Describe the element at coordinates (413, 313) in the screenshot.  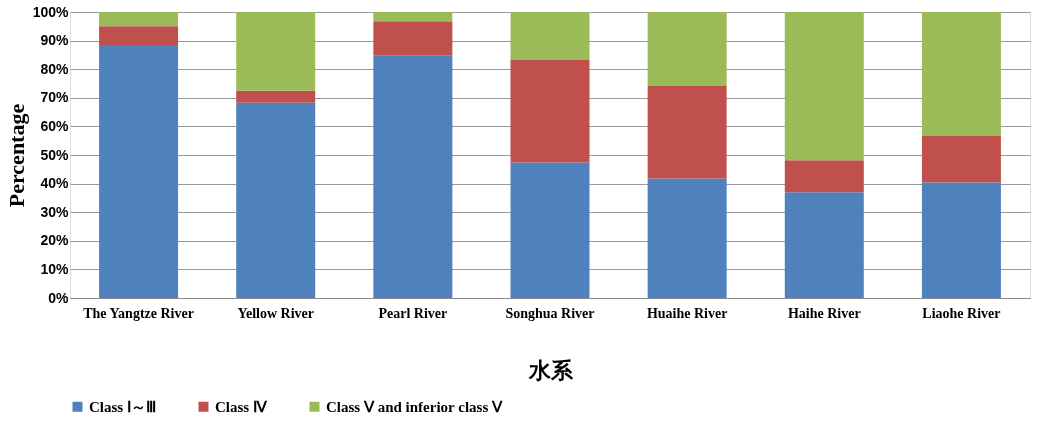
I see `x-tick-label: Pearl River` at that location.